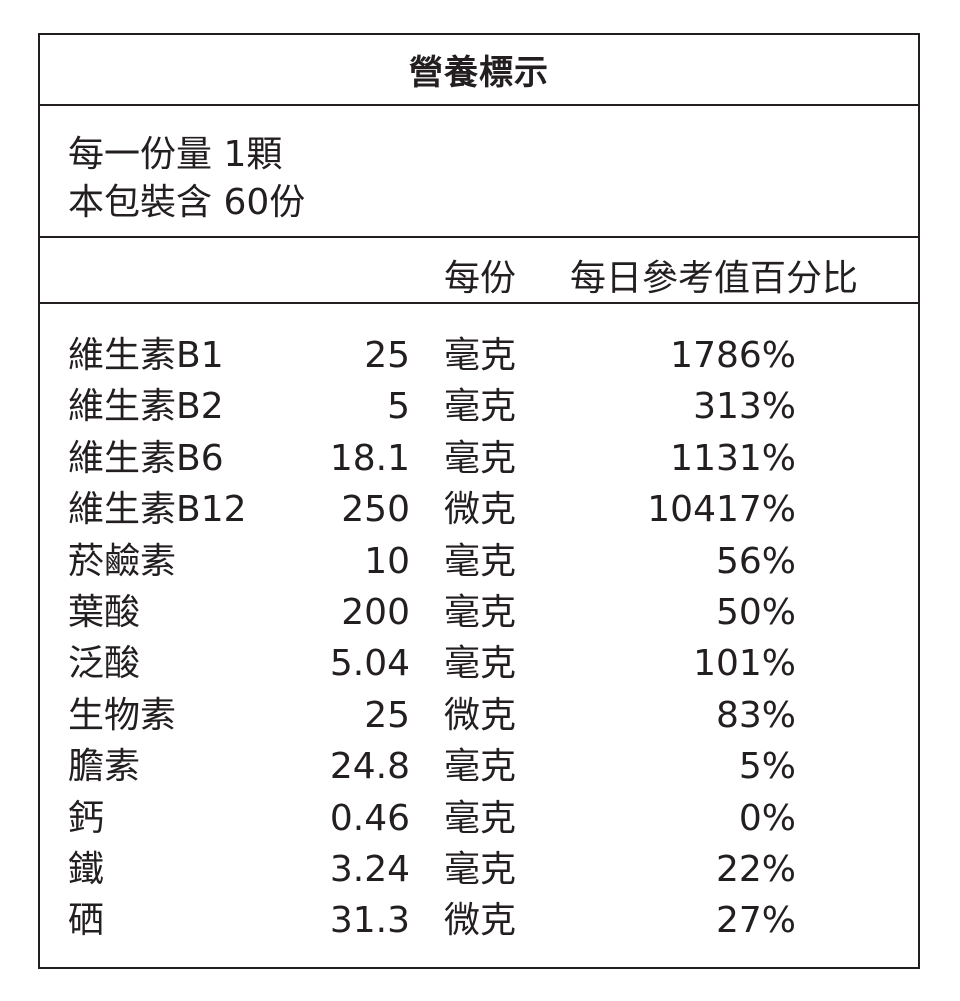 This screenshot has width=960, height=1001. What do you see at coordinates (755, 869) in the screenshot?
I see `nutrient-percent: 22%` at bounding box center [755, 869].